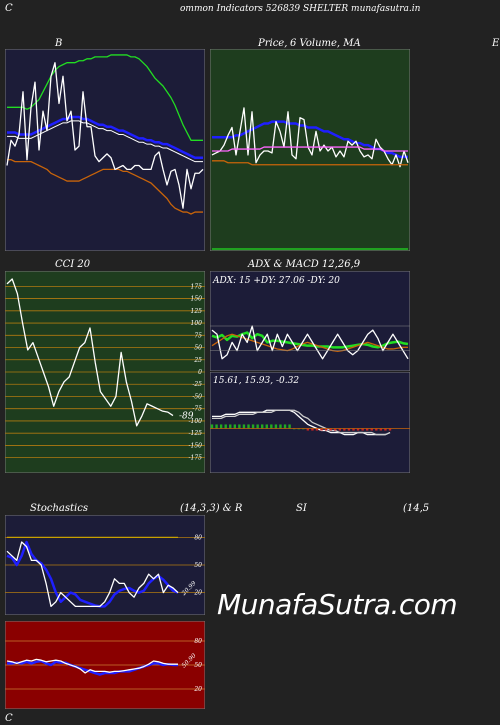  I want to click on macd-values: 15.61, 15.93, -0.32, so click(256, 381).